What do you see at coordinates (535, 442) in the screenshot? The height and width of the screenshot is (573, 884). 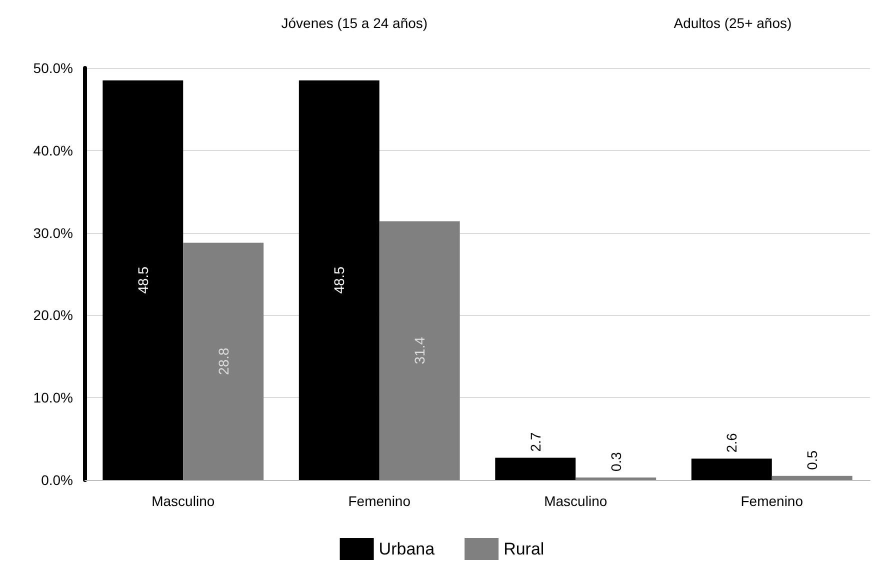 I see `data-label: 2.7` at bounding box center [535, 442].